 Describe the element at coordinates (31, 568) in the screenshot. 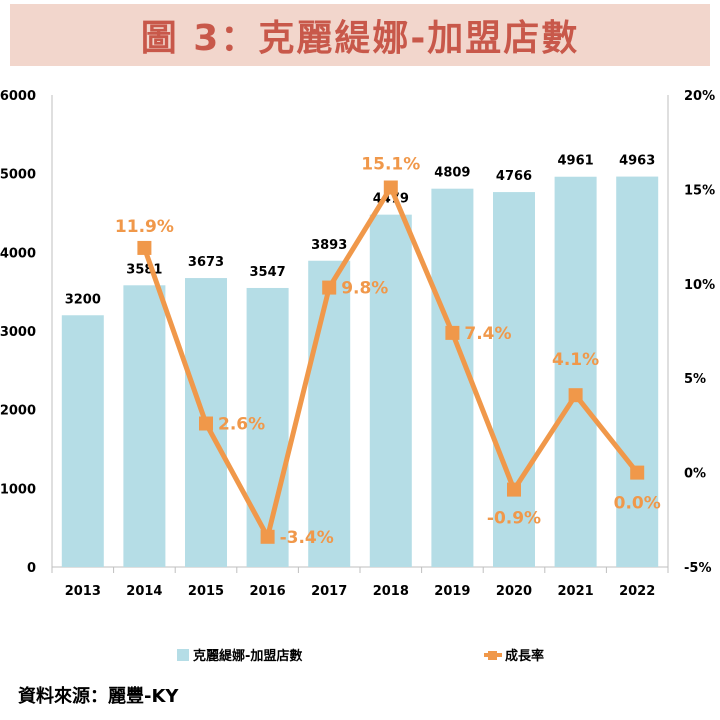

I see `y-left-tick-label: 0` at that location.